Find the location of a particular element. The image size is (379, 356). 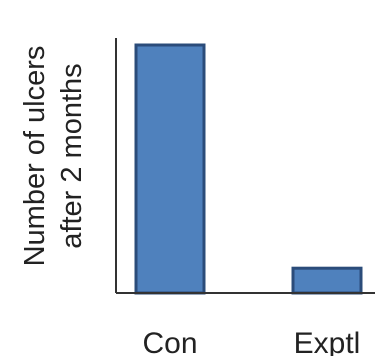

y-axis-label-line-1: Number of ulcers is located at coordinates (35, 156).